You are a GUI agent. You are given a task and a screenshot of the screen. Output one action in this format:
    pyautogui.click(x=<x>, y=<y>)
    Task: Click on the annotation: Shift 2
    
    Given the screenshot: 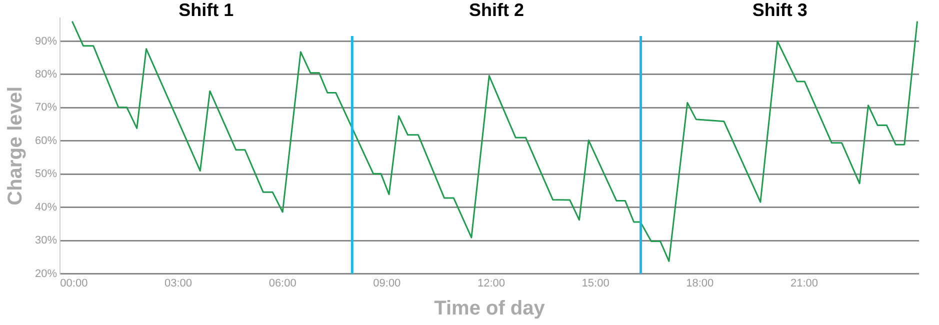 What is the action you would take?
    pyautogui.click(x=496, y=10)
    